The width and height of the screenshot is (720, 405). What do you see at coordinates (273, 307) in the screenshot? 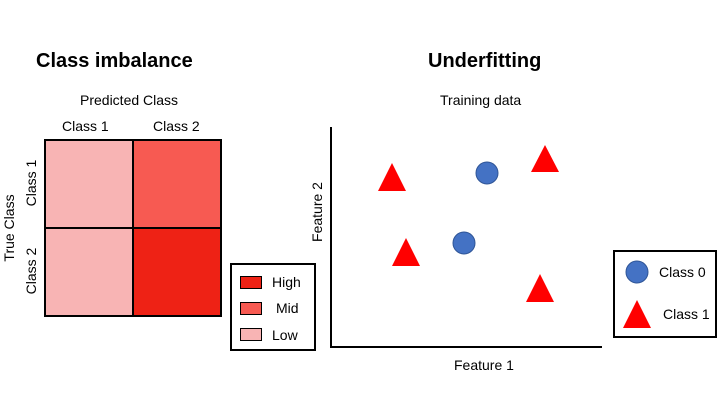
I see `intensity-legend: High Mid Low` at bounding box center [273, 307].